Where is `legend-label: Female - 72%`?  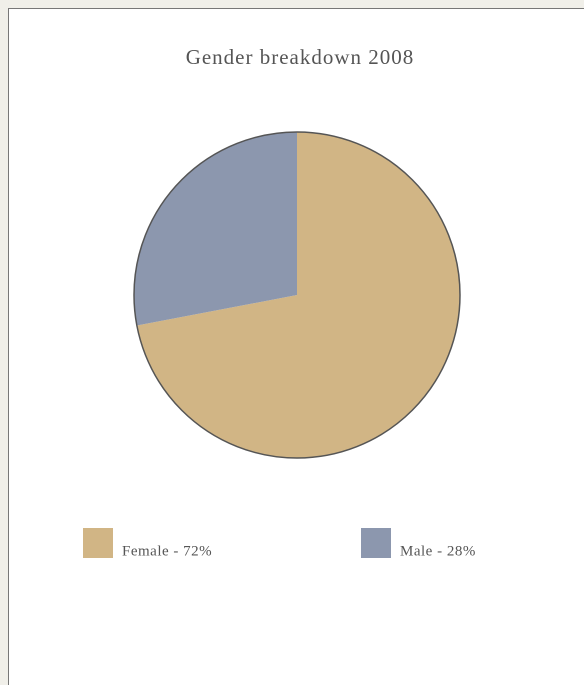 legend-label: Female - 72% is located at coordinates (167, 551).